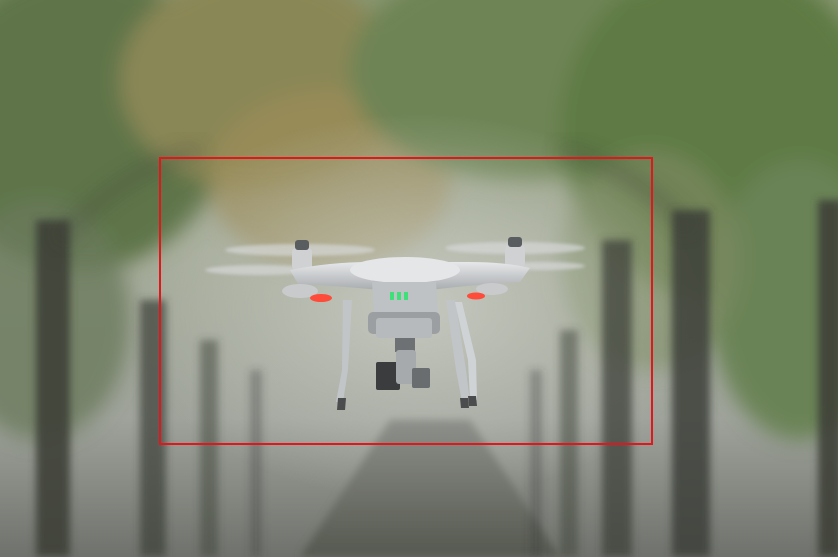  I want to click on drone, so click(395, 323).